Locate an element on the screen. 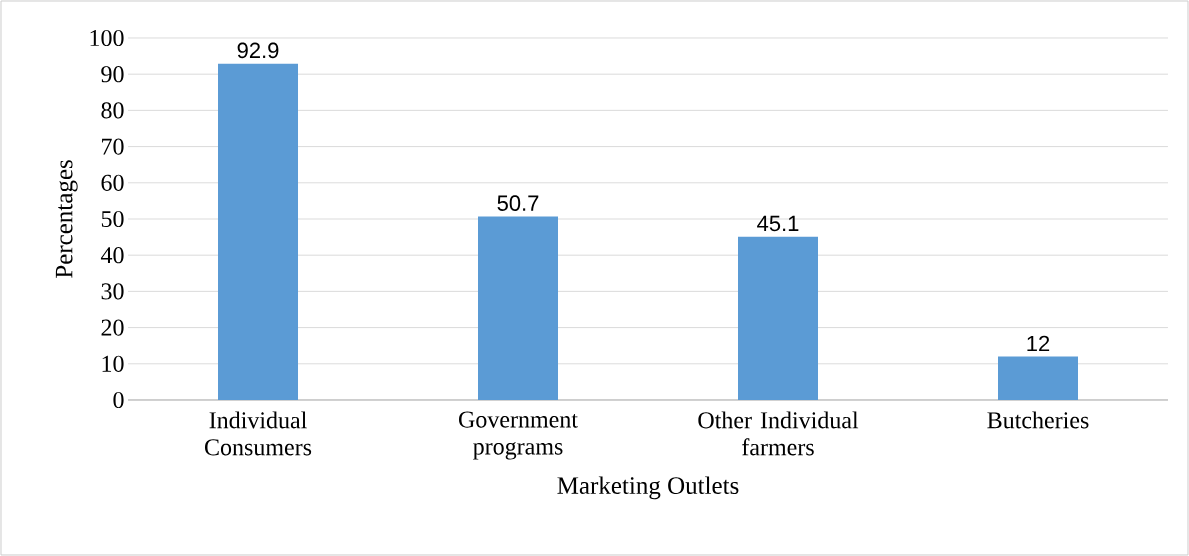 Image resolution: width=1189 pixels, height=556 pixels. x-tick-label: Individual Consumers is located at coordinates (258, 433).